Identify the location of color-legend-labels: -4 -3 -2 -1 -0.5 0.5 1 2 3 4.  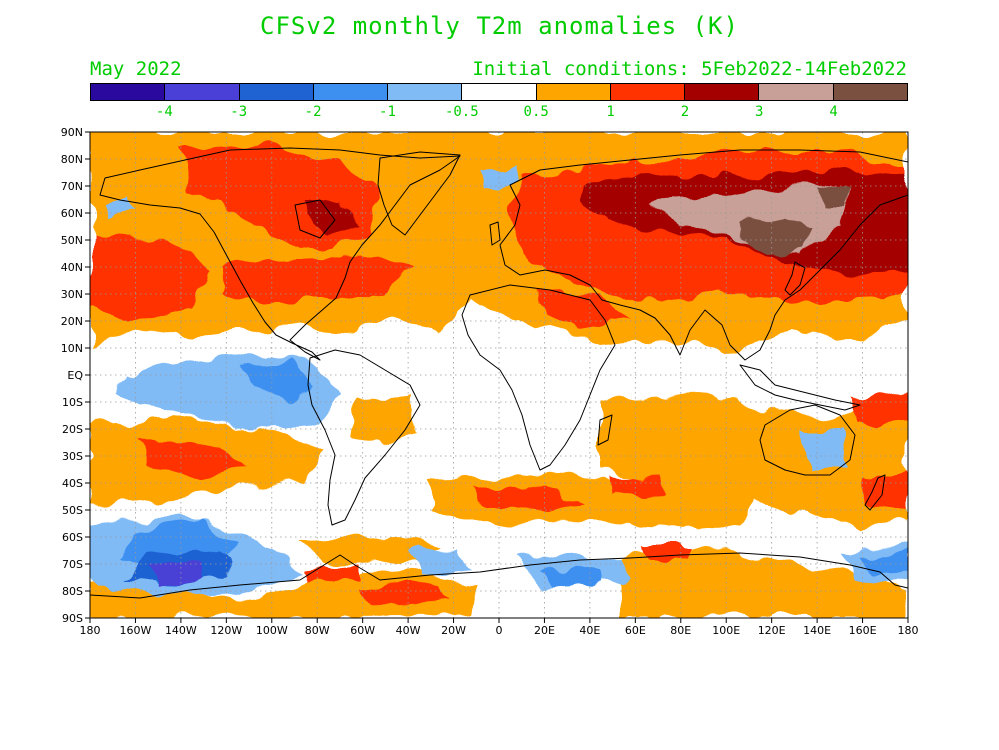
(499, 113).